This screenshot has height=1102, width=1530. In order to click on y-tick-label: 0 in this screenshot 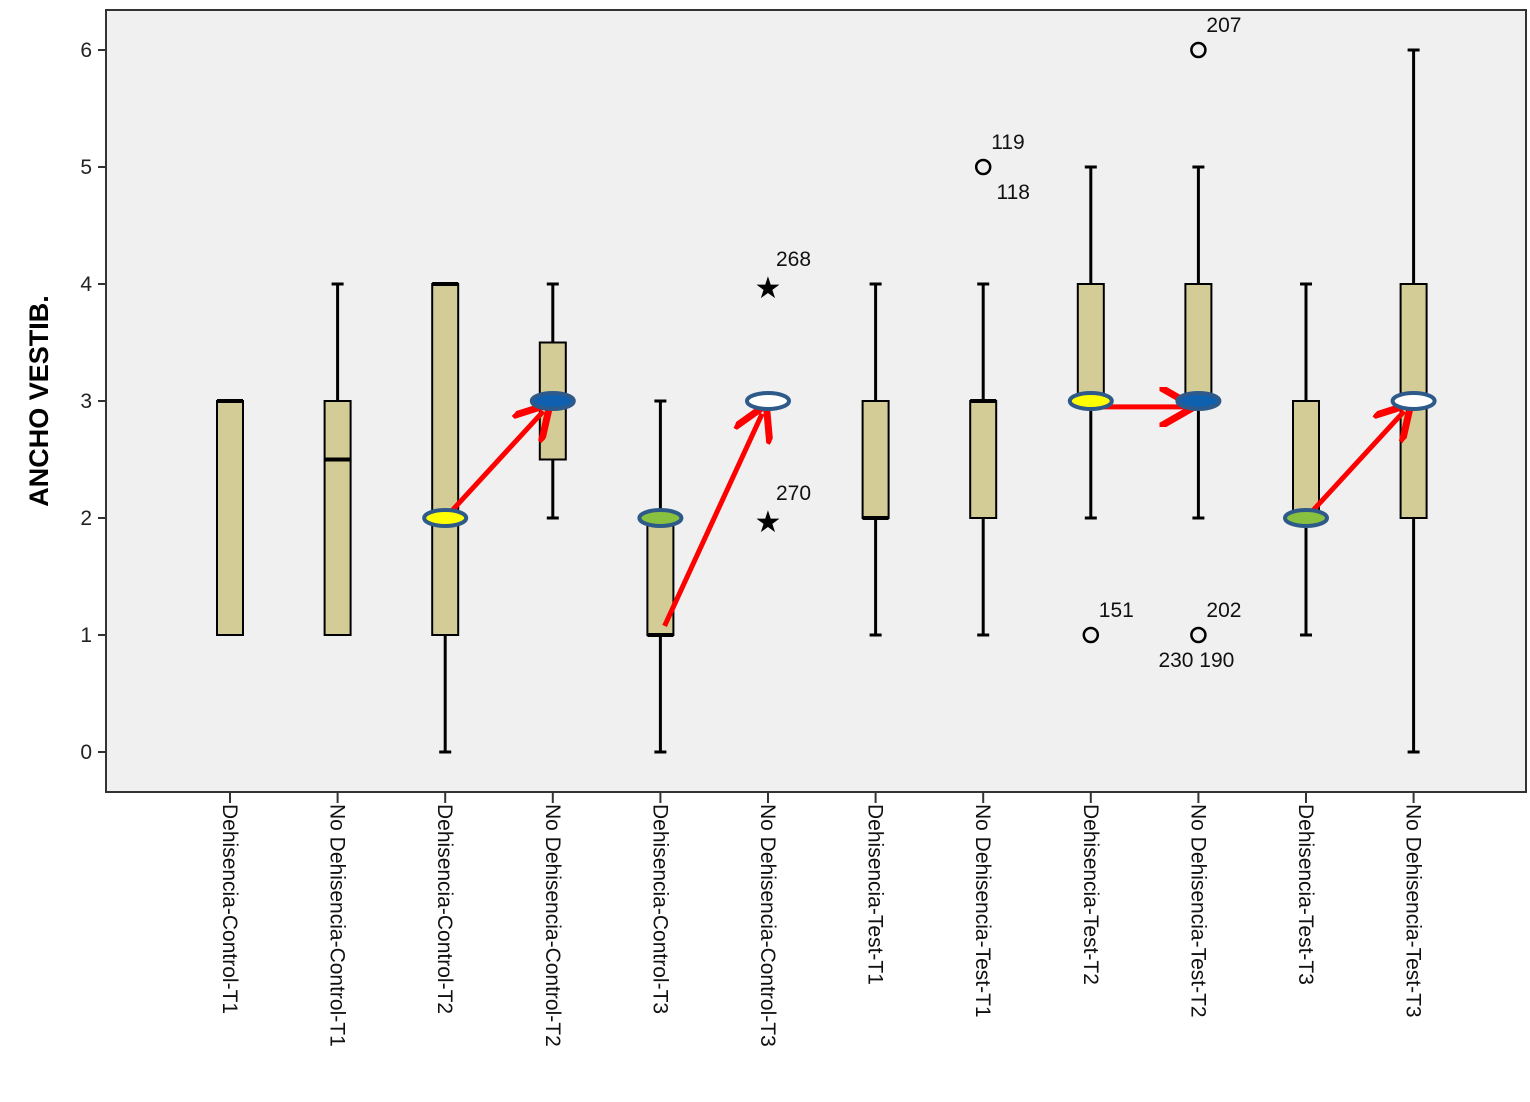, I will do `click(86, 752)`.